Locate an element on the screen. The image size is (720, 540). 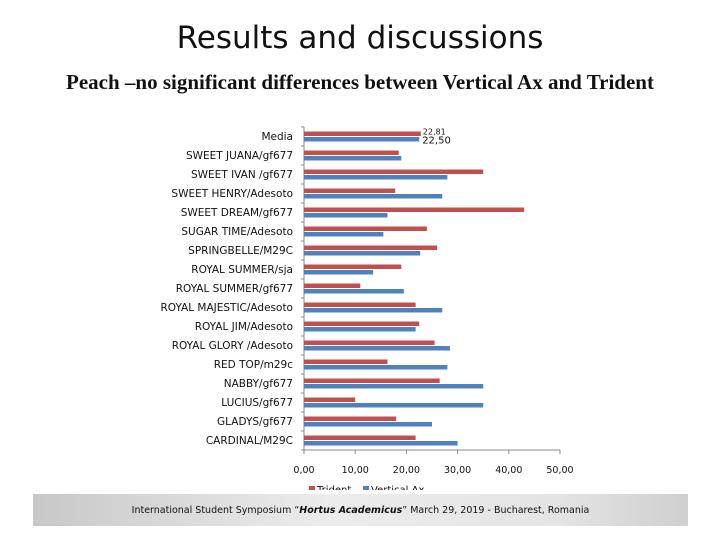
category-label: SUGAR TIME/Adesoto is located at coordinates (237, 232).